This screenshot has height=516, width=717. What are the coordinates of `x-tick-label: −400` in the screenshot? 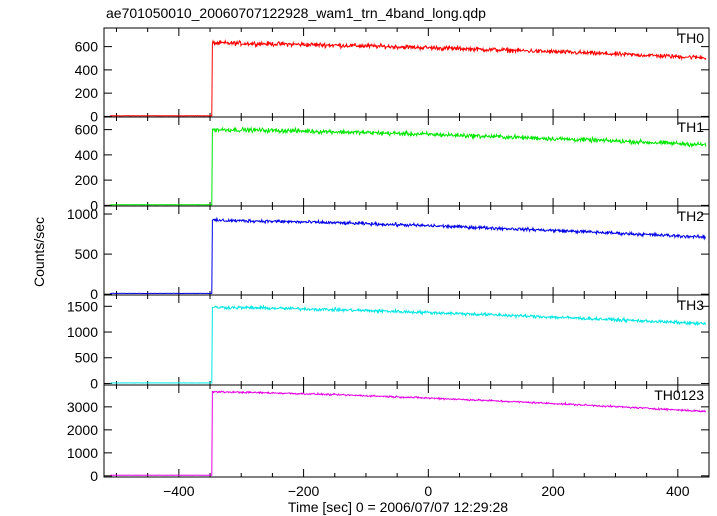 It's located at (179, 491).